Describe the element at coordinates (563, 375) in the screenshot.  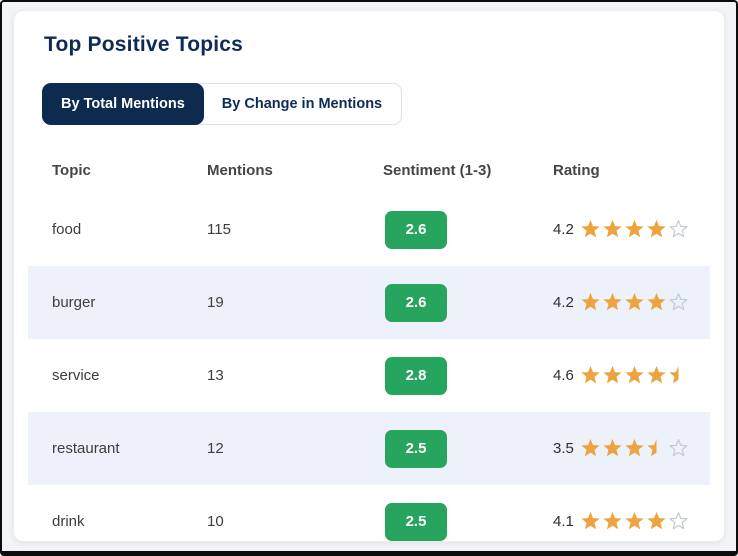
I see `rating-value: 4.6` at that location.